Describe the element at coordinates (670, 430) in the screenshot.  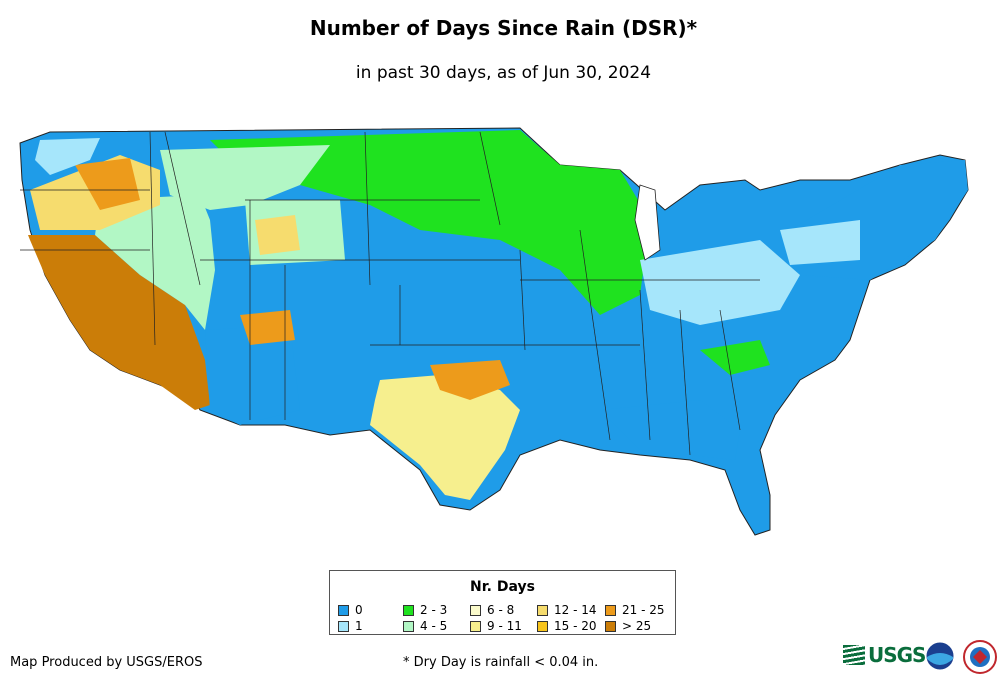
I see `southeast-region` at that location.